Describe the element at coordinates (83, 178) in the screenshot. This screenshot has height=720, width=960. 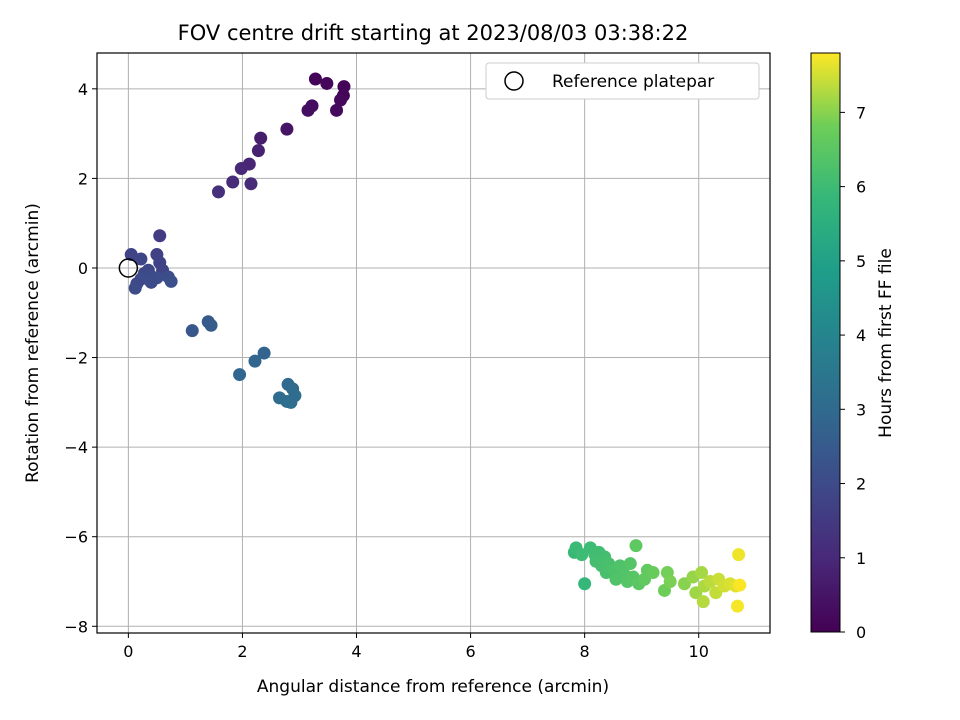
I see `y-tick-label: 2` at that location.